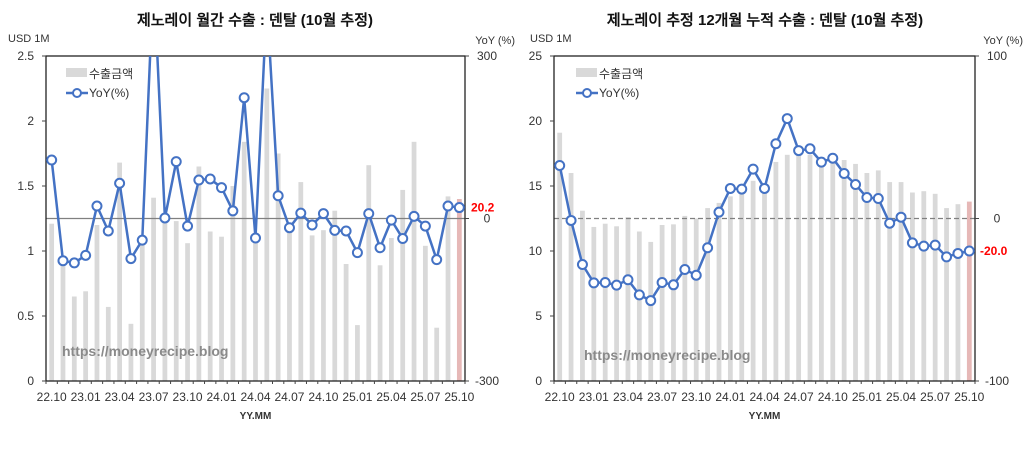 The image size is (1024, 450). What do you see at coordinates (63, 321) in the screenshot?
I see `bar-22.11` at bounding box center [63, 321].